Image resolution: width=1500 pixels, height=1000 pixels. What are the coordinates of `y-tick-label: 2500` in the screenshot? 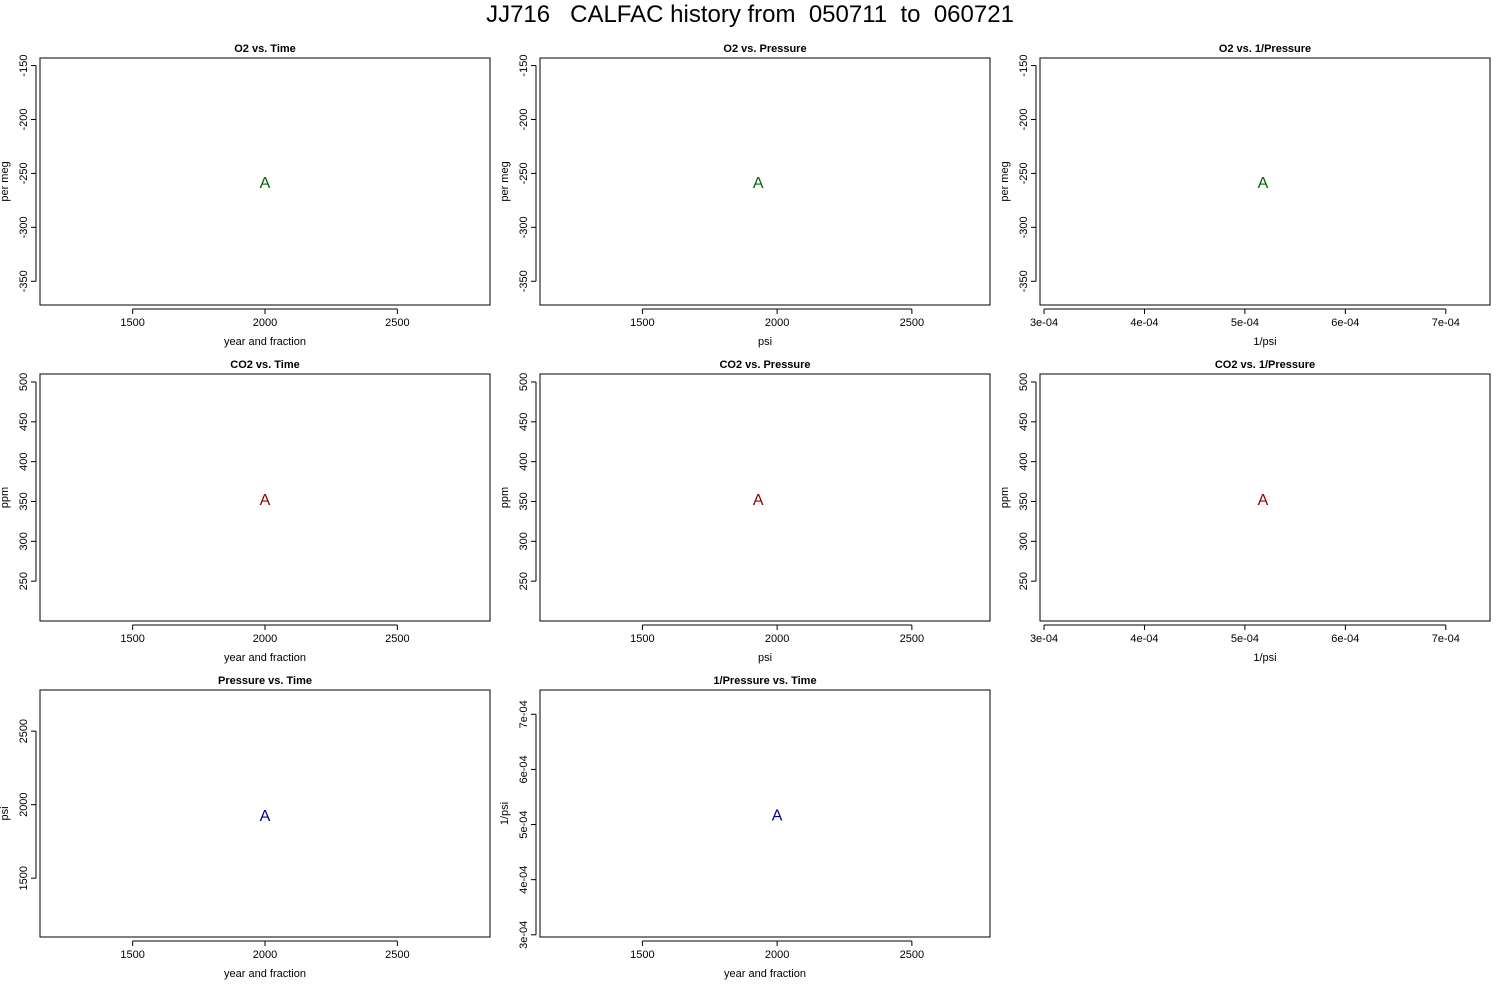 It's located at (24, 731).